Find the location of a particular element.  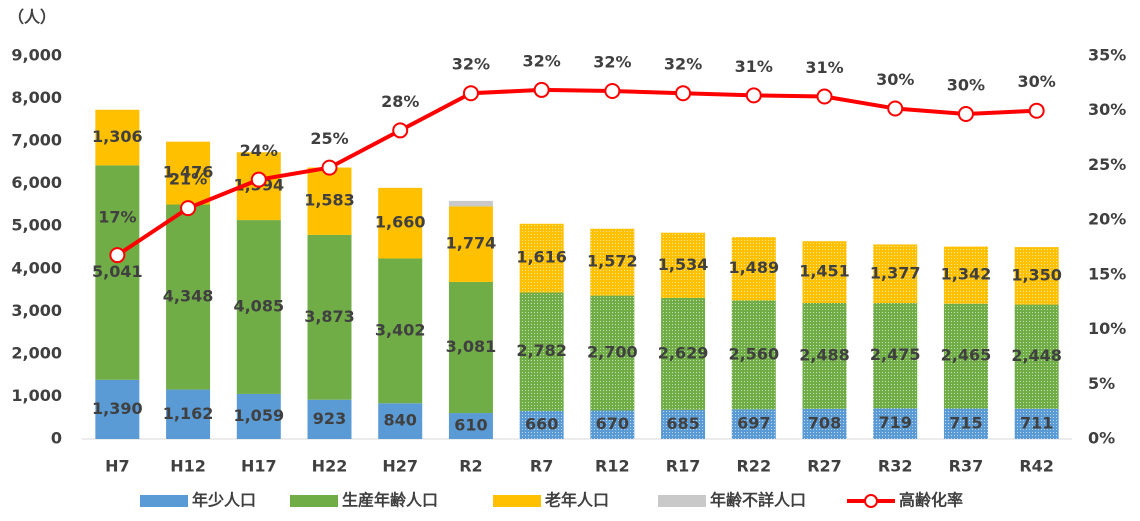

data-label: 708 is located at coordinates (824, 422).